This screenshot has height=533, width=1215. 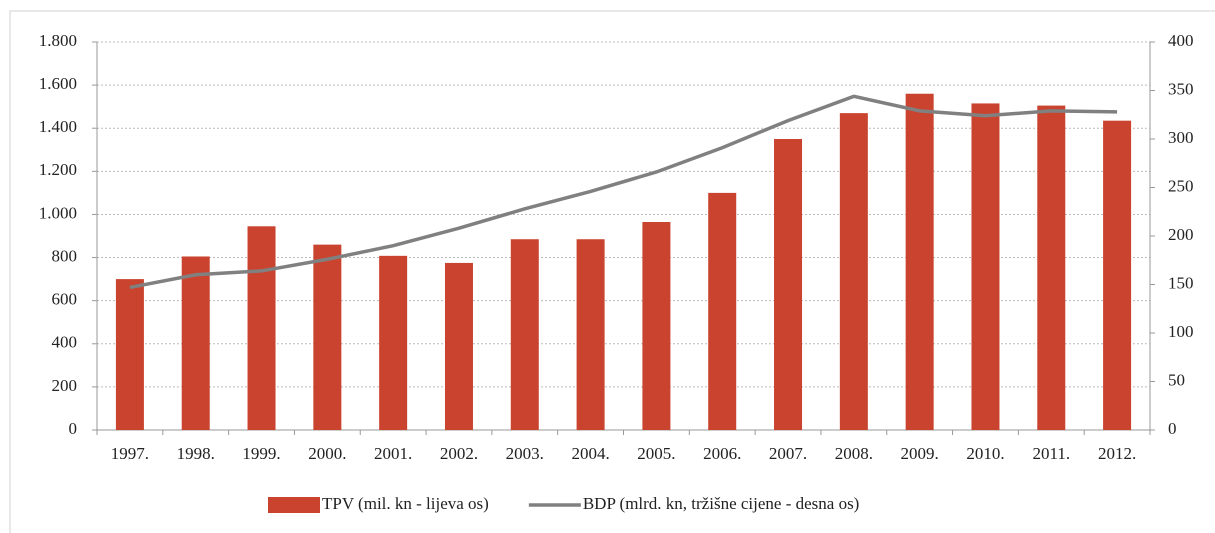 I want to click on x-tick-label: 2010., so click(x=985, y=453).